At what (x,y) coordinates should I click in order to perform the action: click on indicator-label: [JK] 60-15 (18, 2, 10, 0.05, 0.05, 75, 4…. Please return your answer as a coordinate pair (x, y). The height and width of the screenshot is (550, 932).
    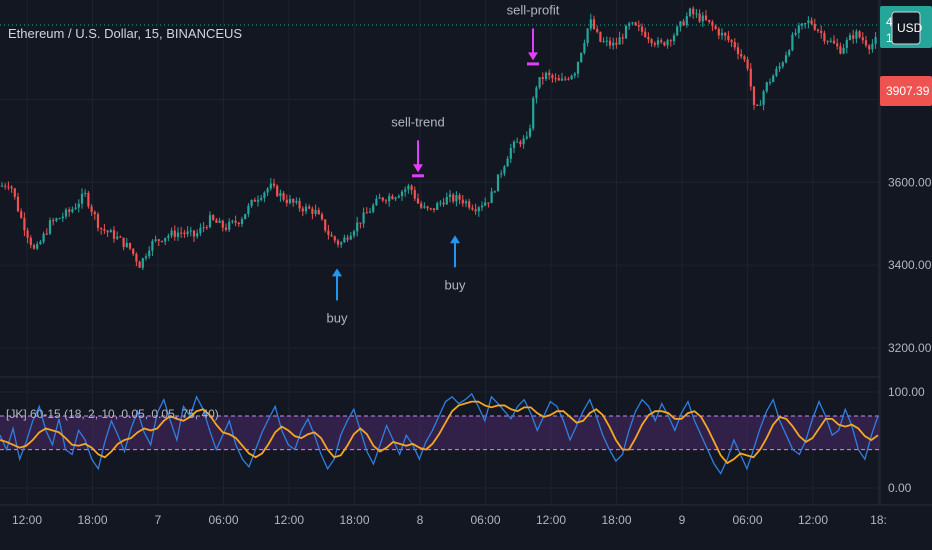
    Looking at the image, I should click on (112, 414).